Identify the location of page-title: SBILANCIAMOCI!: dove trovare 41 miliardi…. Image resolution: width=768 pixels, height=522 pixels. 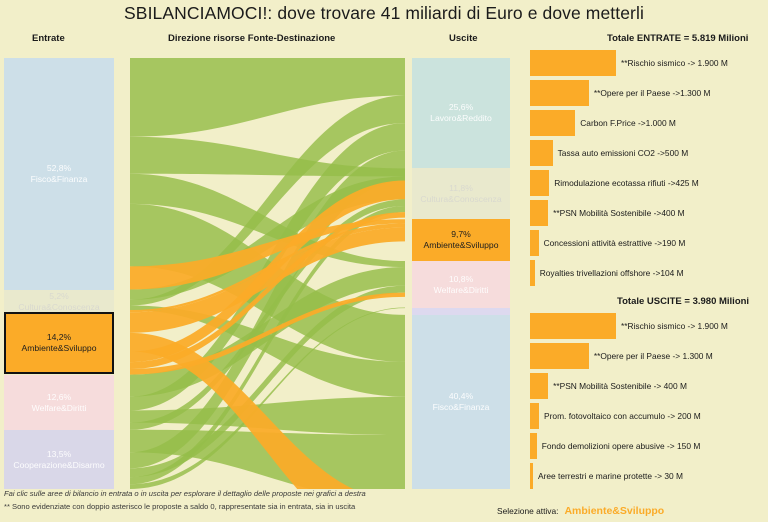
(384, 13).